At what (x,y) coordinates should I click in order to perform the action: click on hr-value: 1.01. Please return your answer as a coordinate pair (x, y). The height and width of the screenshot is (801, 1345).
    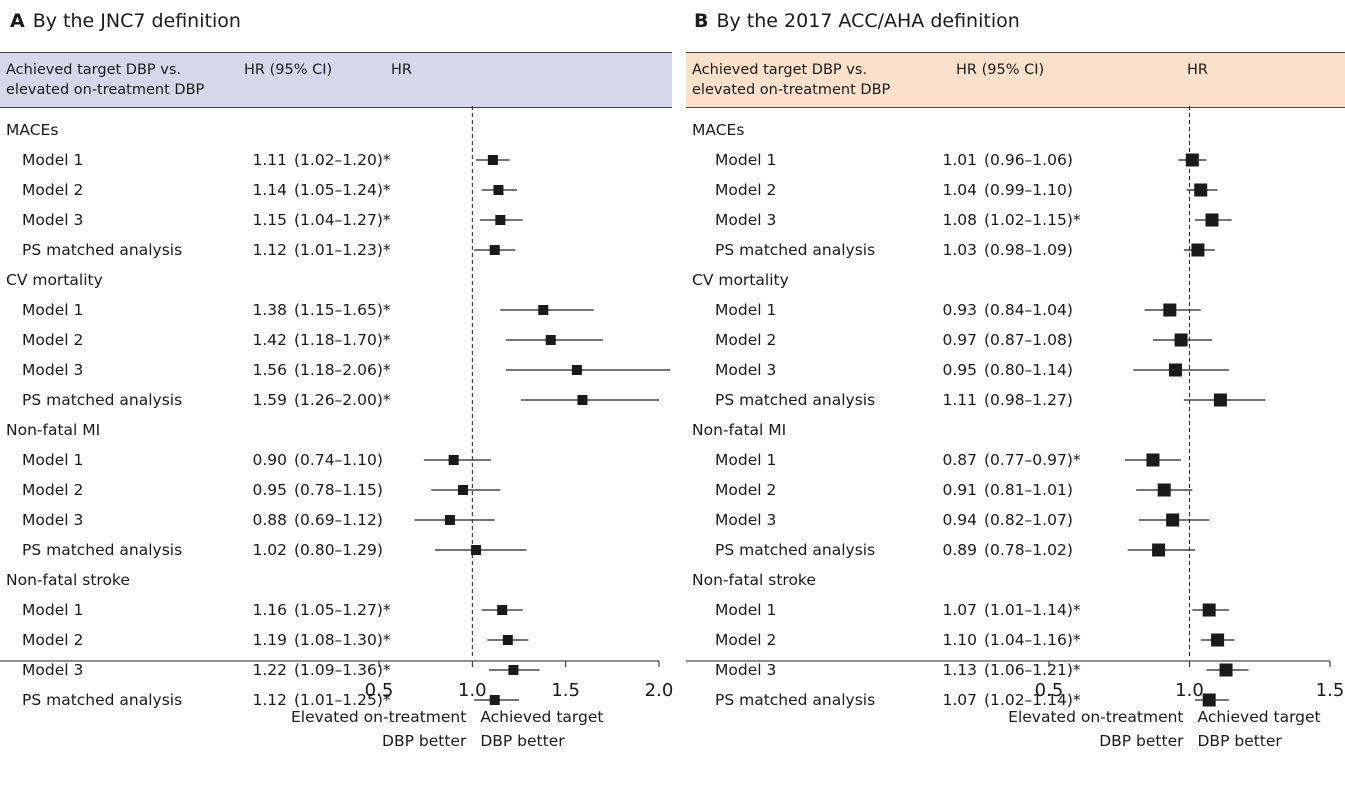
    Looking at the image, I should click on (959, 160).